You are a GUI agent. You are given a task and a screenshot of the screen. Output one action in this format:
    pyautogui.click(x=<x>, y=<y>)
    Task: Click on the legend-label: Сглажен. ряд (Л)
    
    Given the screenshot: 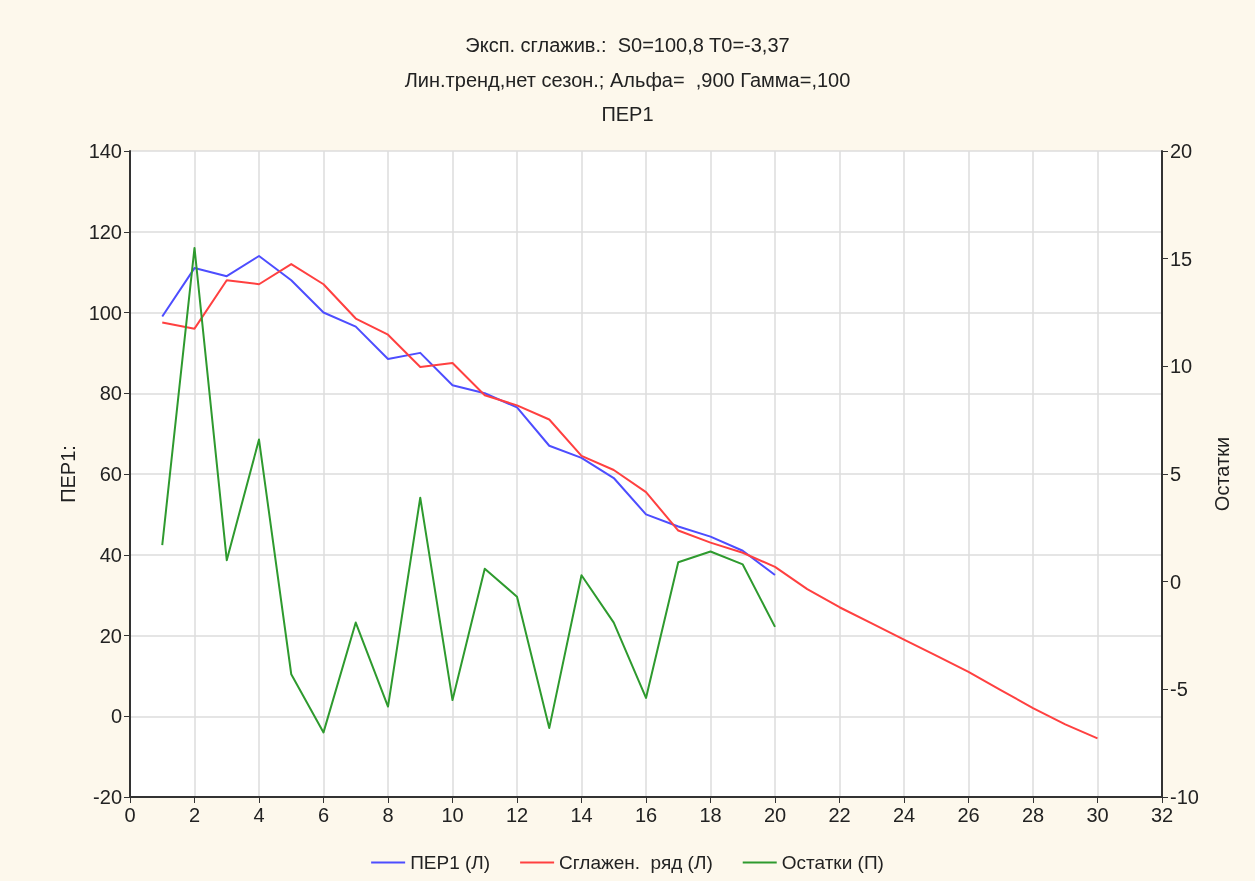 What is the action you would take?
    pyautogui.click(x=636, y=862)
    